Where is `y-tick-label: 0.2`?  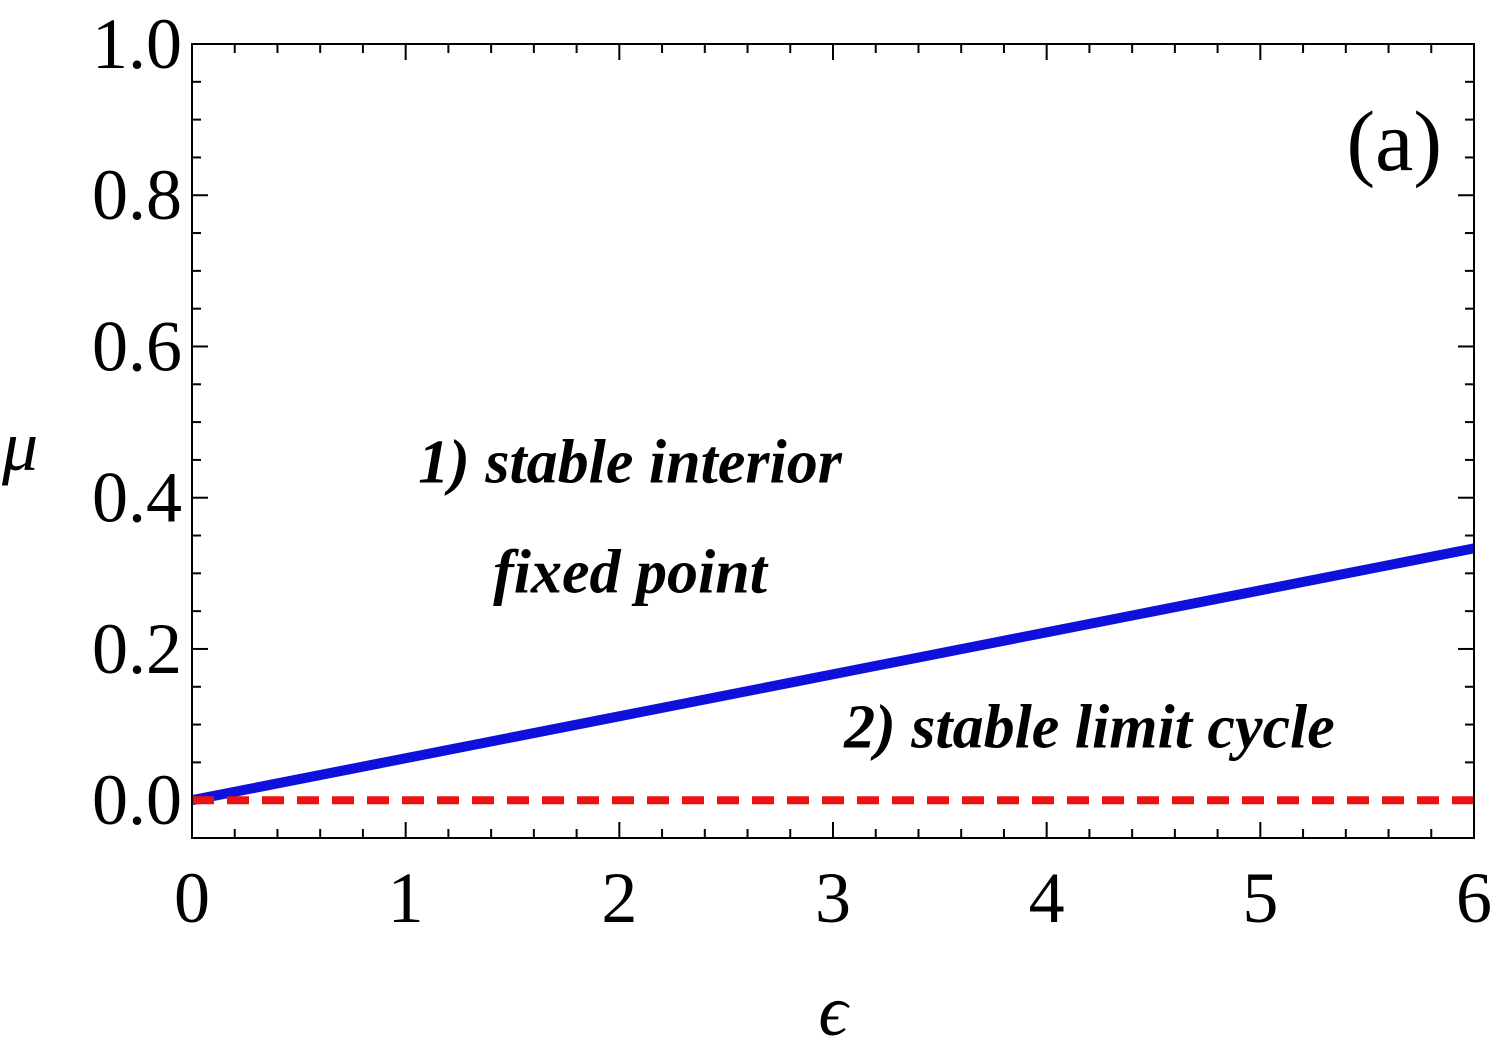
y-tick-label: 0.2 is located at coordinates (137, 649).